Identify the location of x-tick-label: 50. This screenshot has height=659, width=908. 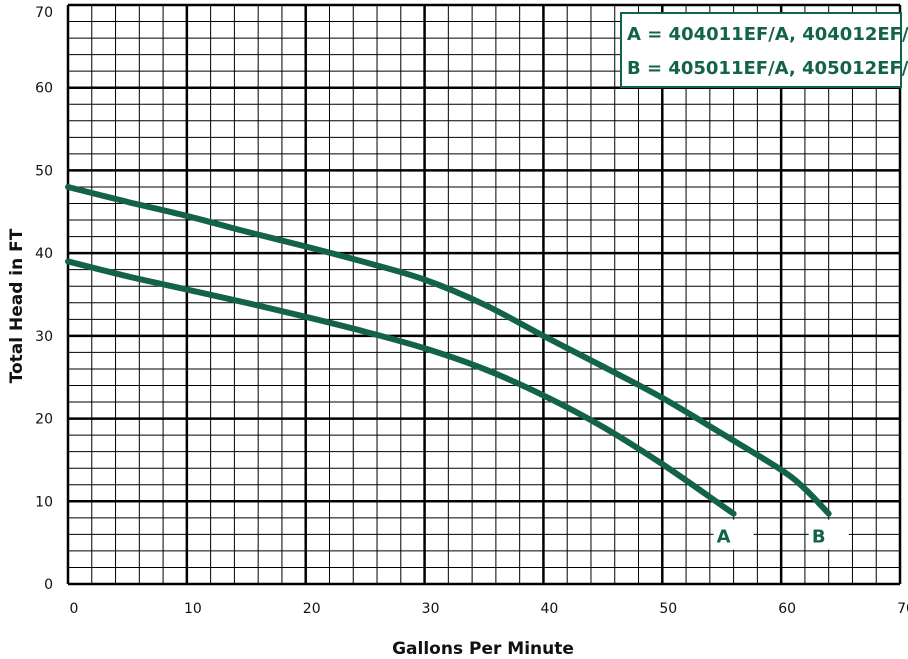
(668, 609).